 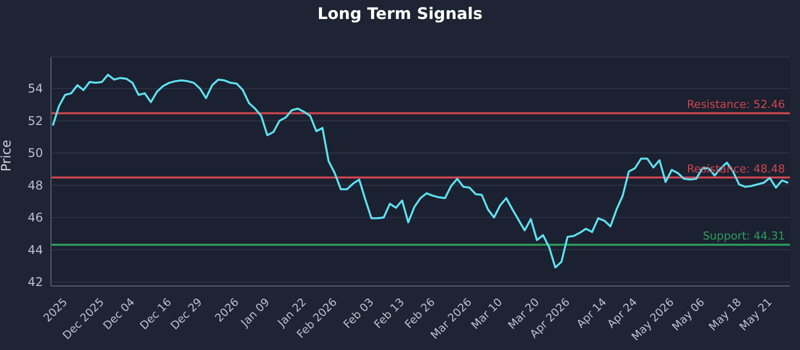 I want to click on y-tick-label: 44, so click(x=35, y=249).